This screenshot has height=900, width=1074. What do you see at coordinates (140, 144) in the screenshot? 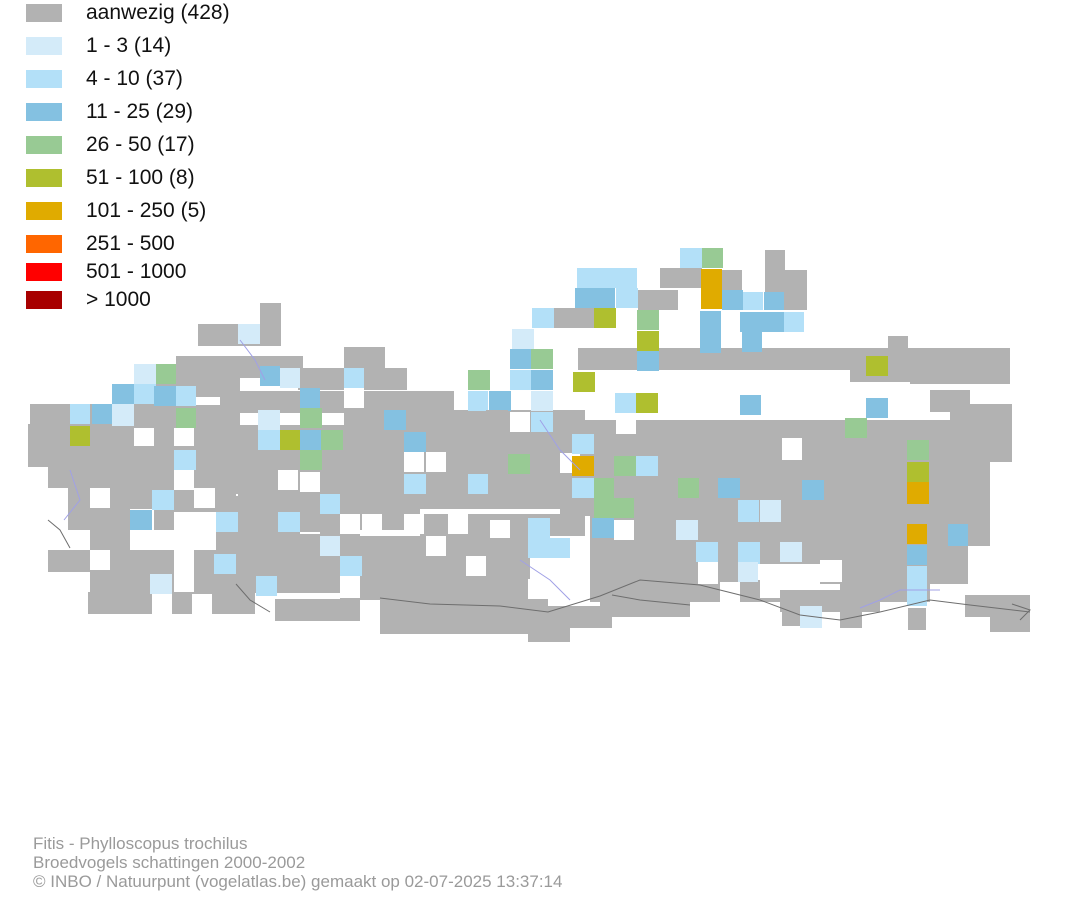
I see `legend-label: 26 - 50 (17)` at bounding box center [140, 144].